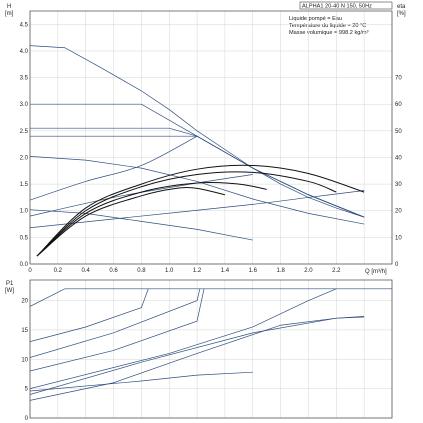 This screenshot has width=423, height=423. I want to click on model-title-box, so click(346, 5).